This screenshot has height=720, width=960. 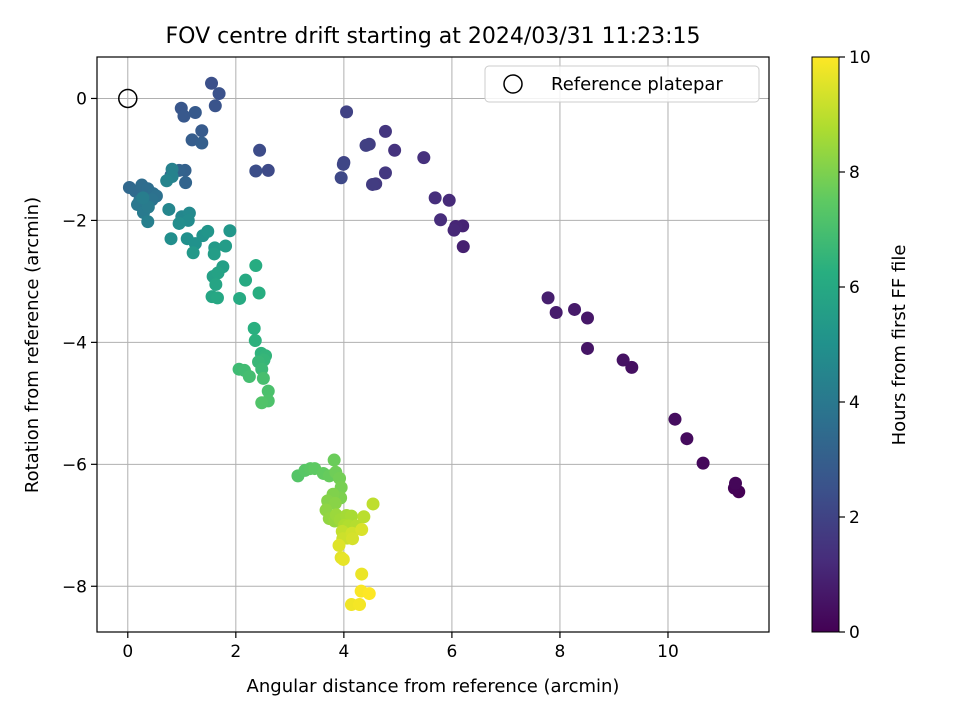 I want to click on y-tick-label: 0, so click(x=81, y=99).